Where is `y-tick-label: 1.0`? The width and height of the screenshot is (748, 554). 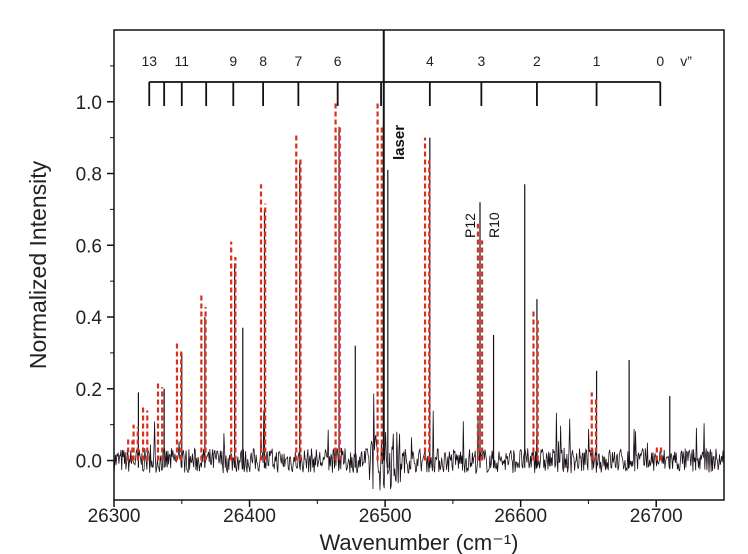 y-tick-label: 1.0 is located at coordinates (89, 103).